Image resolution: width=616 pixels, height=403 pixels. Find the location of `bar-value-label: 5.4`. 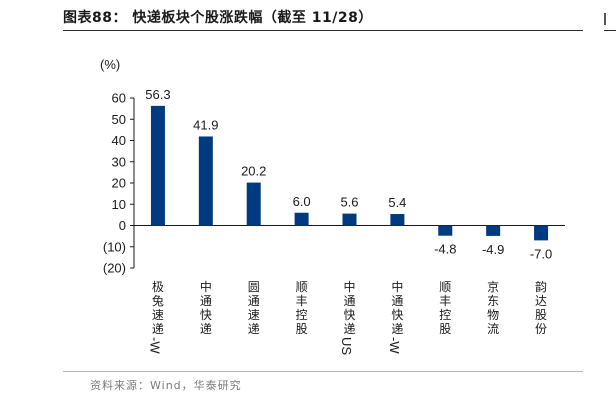

bar-value-label: 5.4 is located at coordinates (397, 202).